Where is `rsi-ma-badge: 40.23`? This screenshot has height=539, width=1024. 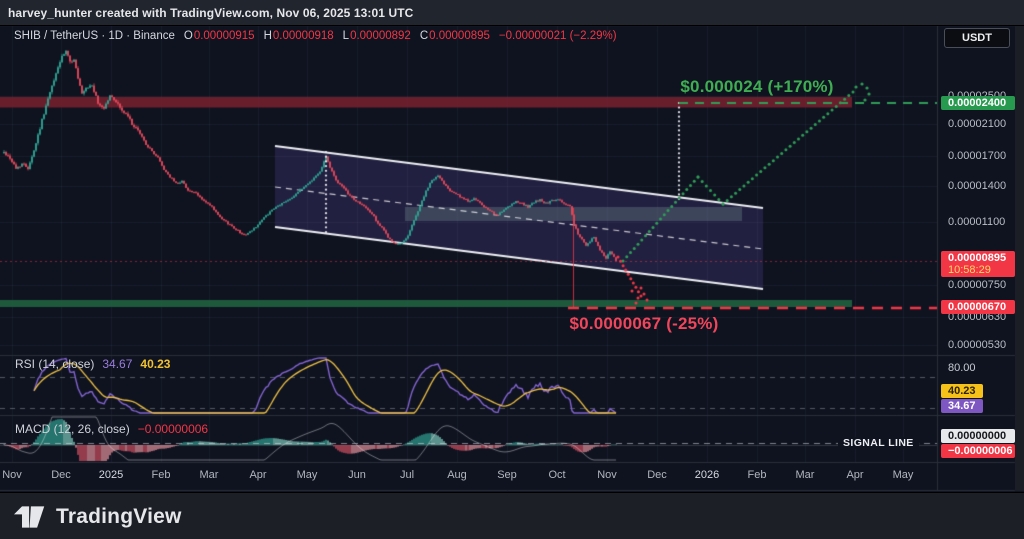
rsi-ma-badge: 40.23 is located at coordinates (962, 391).